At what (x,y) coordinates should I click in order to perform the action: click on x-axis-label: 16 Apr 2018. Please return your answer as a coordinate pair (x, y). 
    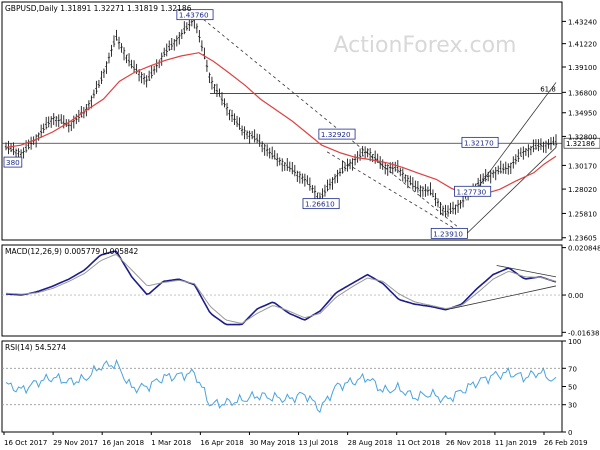
    Looking at the image, I should click on (221, 443).